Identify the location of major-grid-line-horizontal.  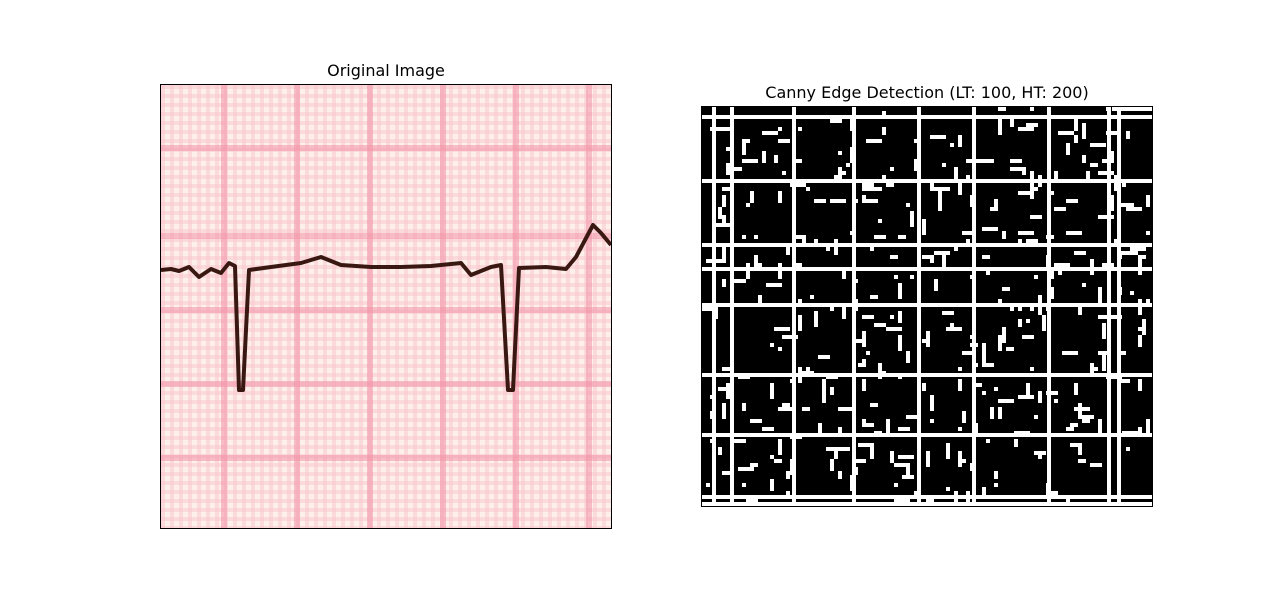
(386, 310).